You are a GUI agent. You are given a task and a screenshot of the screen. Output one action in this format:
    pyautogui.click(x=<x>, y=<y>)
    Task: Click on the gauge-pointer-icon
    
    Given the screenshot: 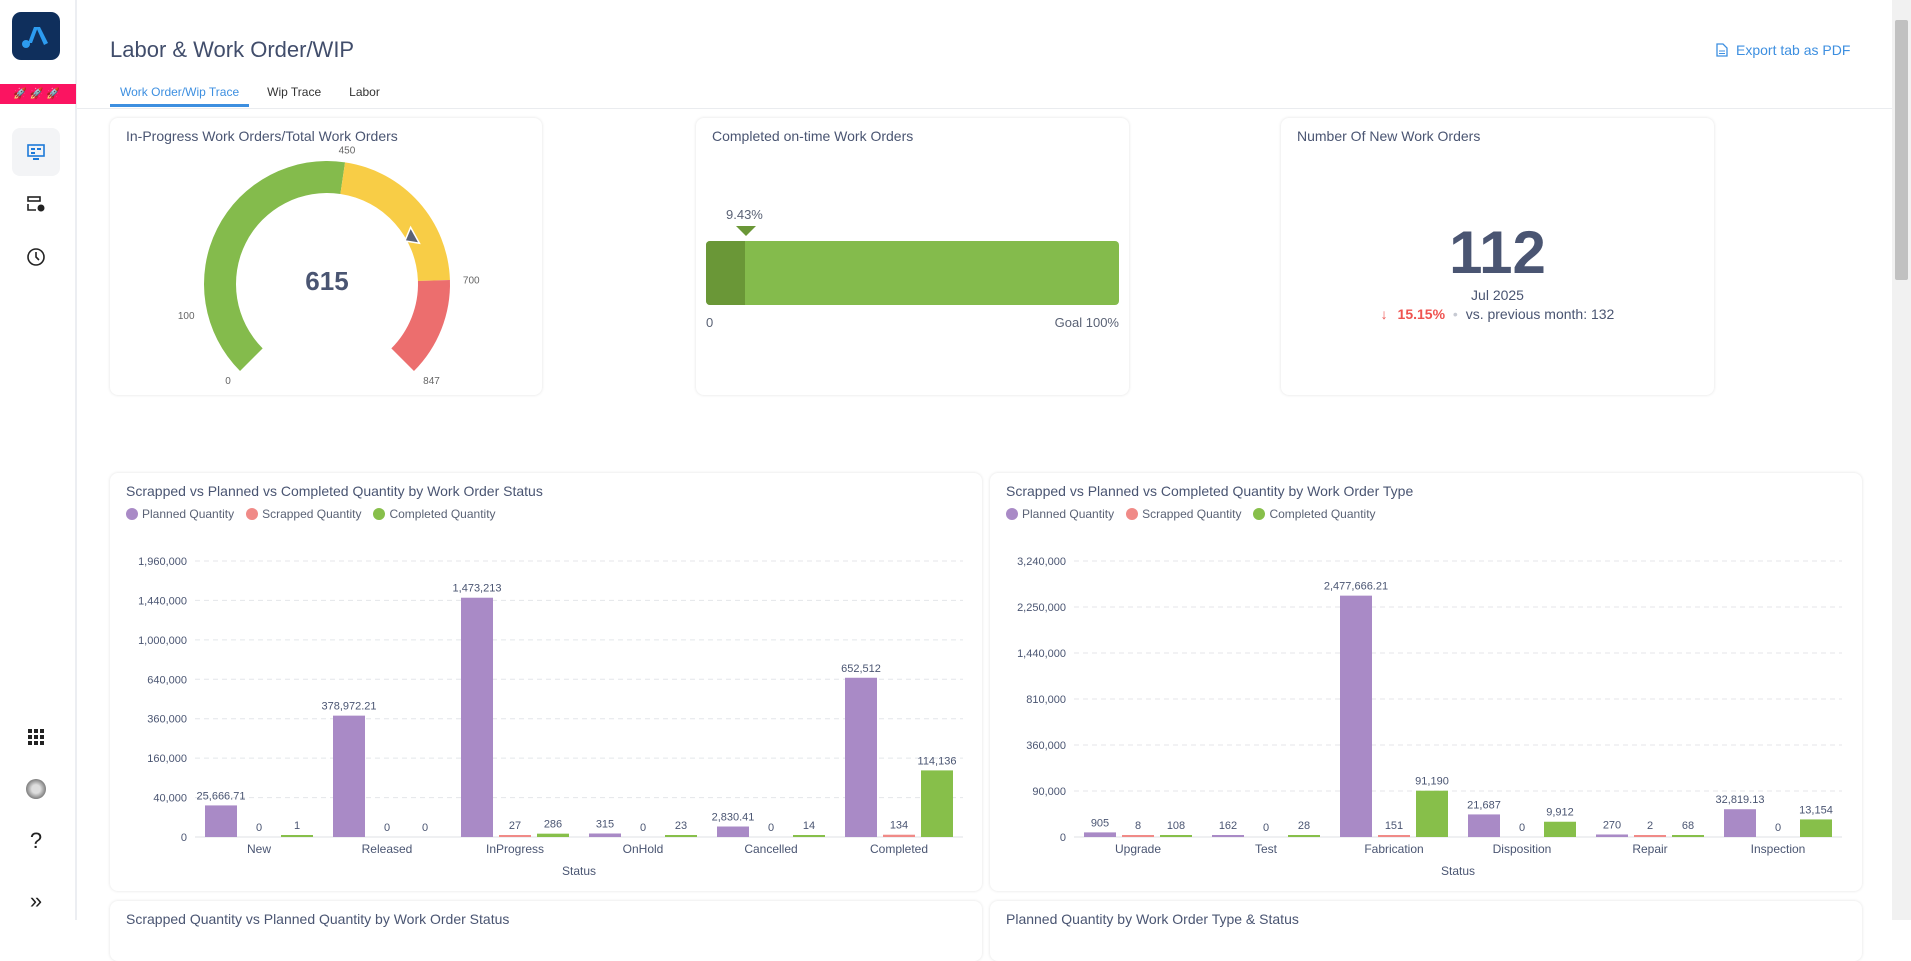 What is the action you would take?
    pyautogui.click(x=412, y=235)
    